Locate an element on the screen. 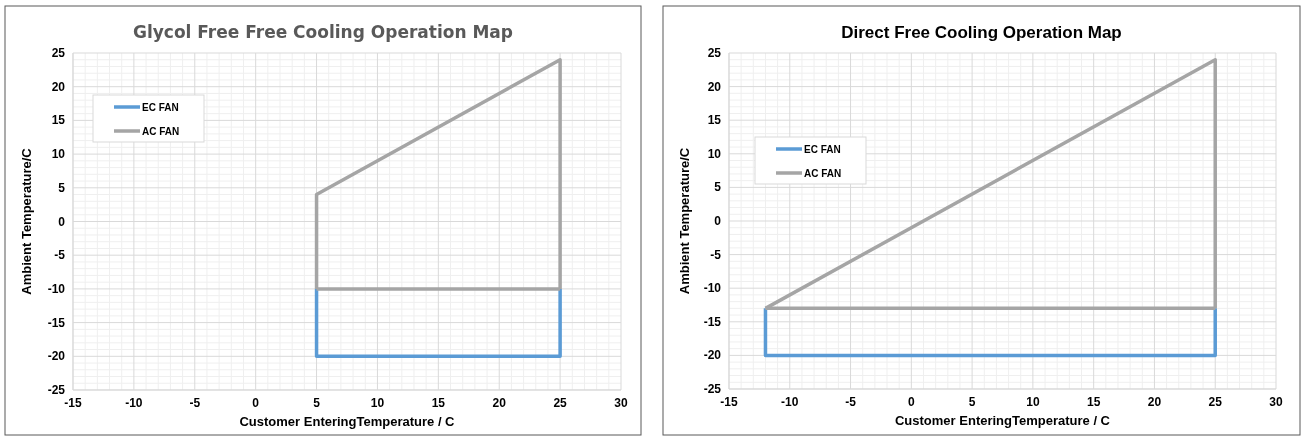  chart-title: Glycol Free Free Cooling Operation Map is located at coordinates (323, 32).